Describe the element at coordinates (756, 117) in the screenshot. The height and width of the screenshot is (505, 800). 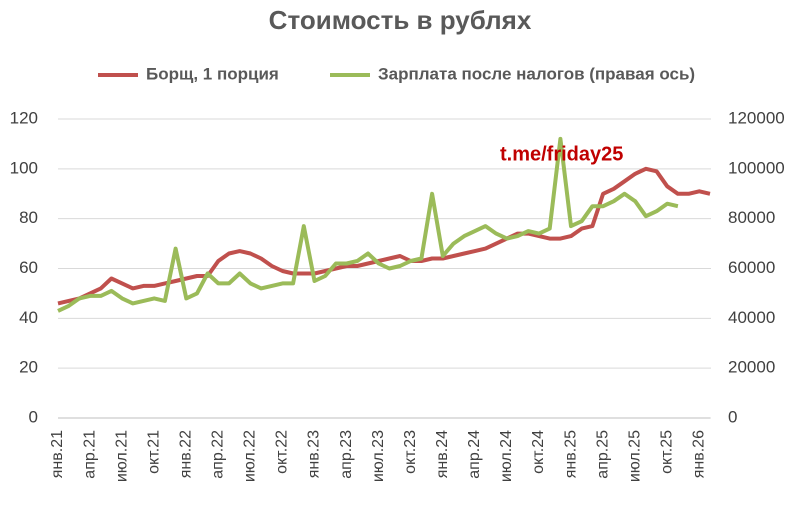
I see `y2-tick-label: 120000` at that location.